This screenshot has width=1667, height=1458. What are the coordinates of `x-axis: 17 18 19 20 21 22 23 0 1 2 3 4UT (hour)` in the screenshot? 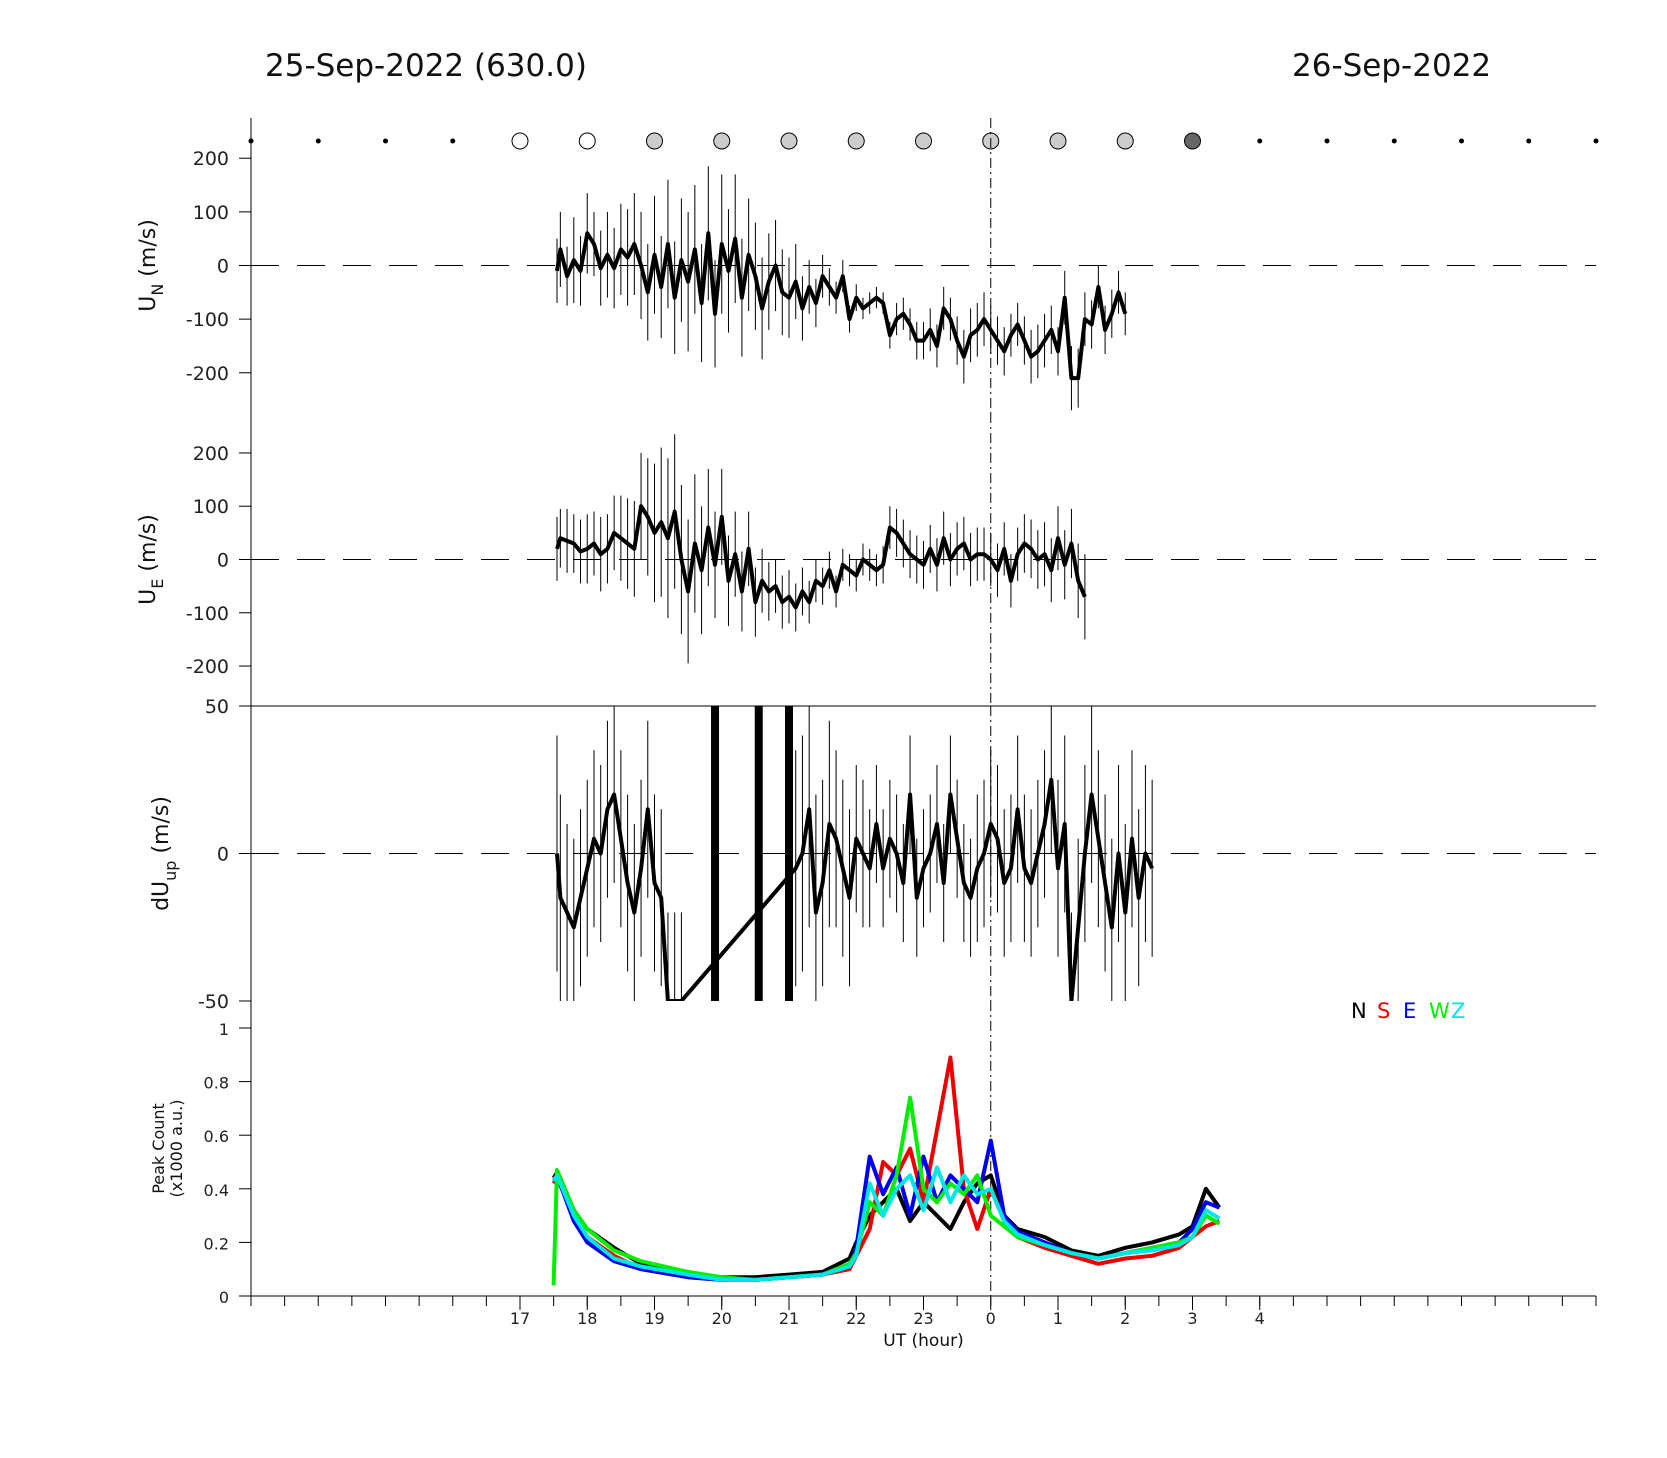 It's located at (923, 1323).